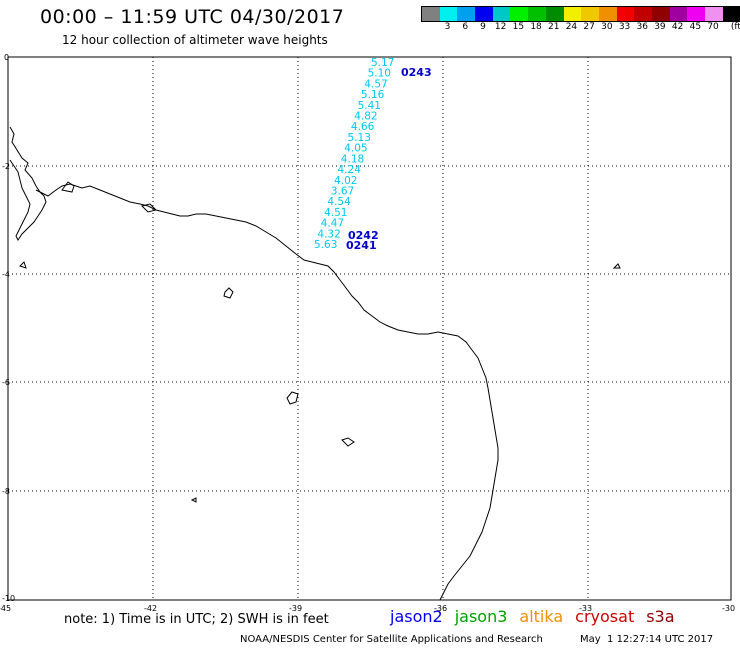 This screenshot has height=650, width=740. I want to click on generated-timestamp: May 1 12:27:14 UTC 2017, so click(647, 639).